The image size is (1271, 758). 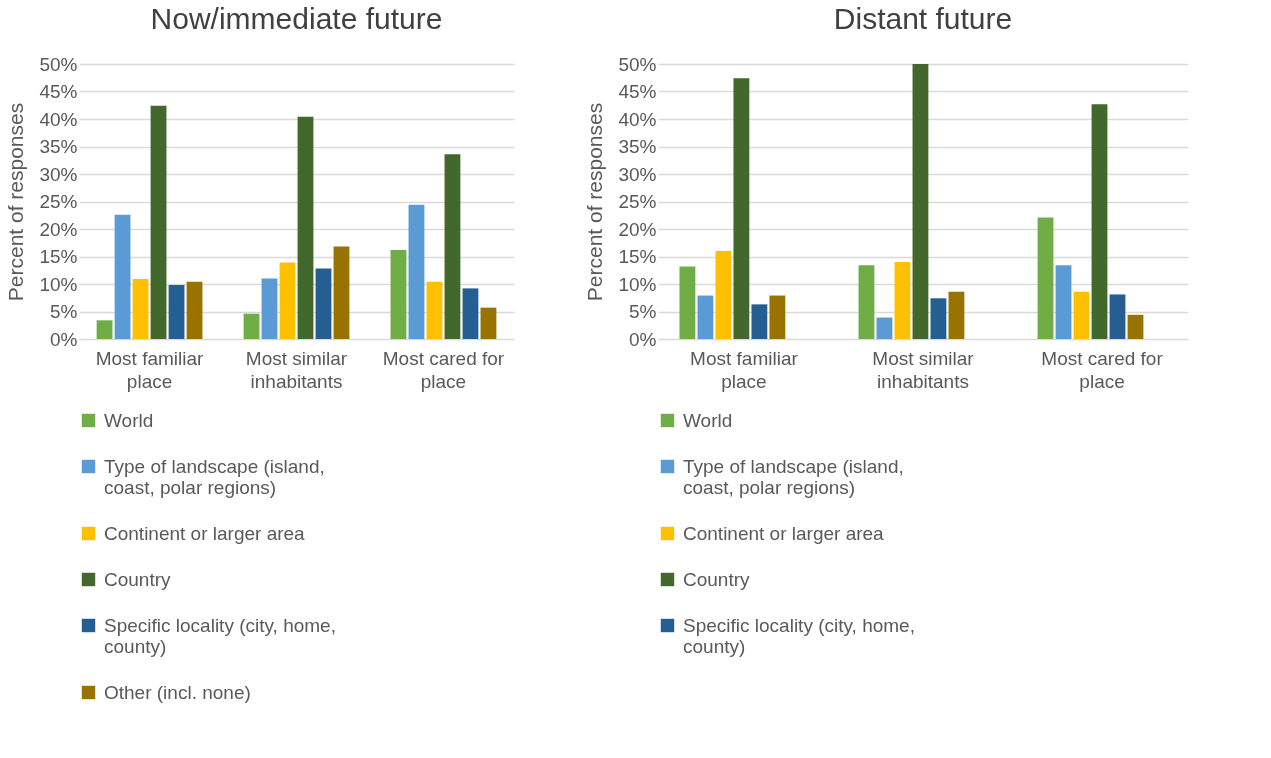 I want to click on chart-title: Distant future, so click(x=923, y=18).